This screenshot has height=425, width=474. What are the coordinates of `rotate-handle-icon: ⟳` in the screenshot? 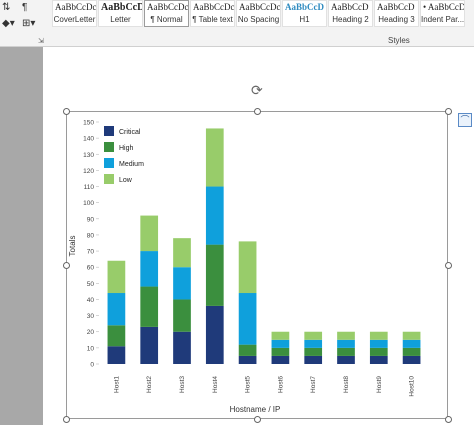 It's located at (257, 90).